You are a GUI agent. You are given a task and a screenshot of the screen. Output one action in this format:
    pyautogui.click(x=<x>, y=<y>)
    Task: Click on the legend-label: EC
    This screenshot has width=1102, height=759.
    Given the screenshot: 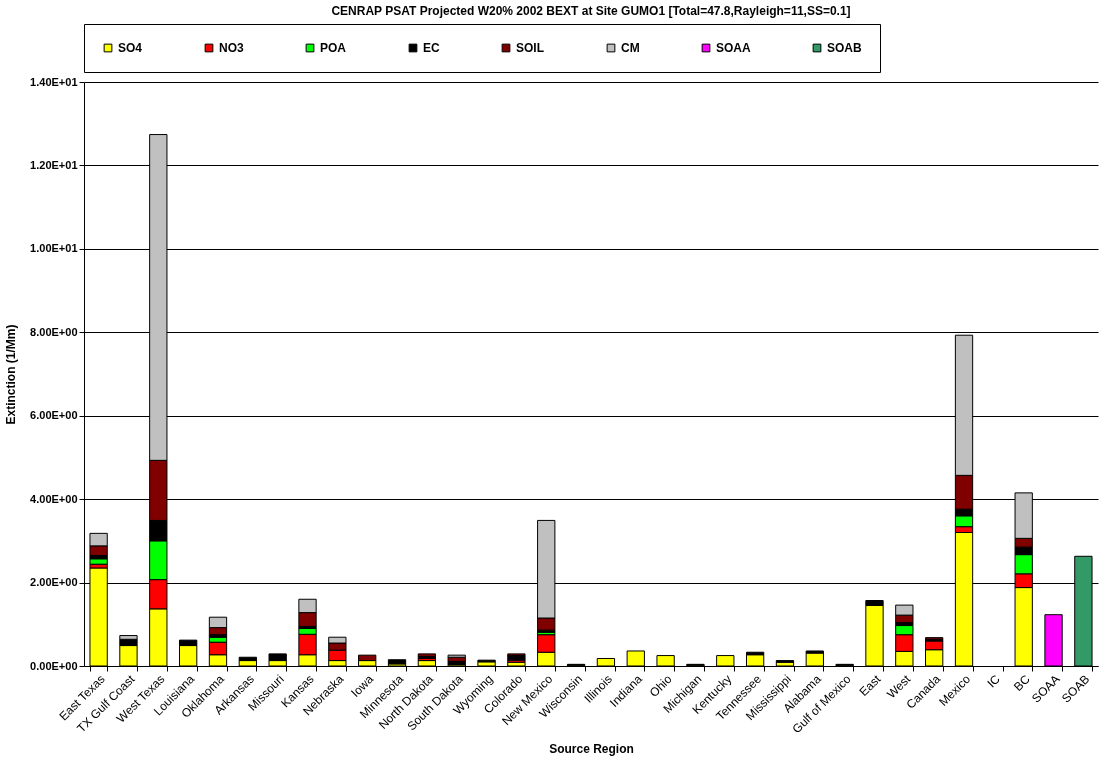 What is the action you would take?
    pyautogui.click(x=431, y=48)
    